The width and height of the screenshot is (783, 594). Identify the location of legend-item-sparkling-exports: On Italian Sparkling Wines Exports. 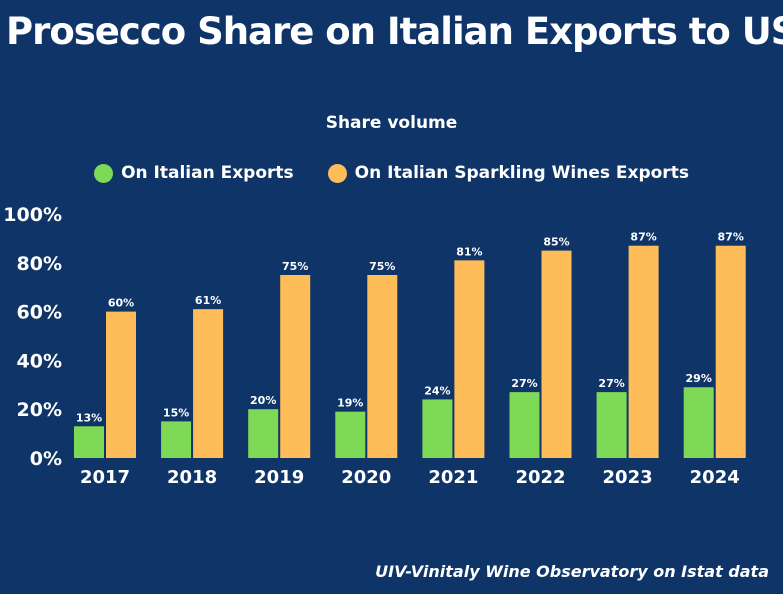
(508, 173).